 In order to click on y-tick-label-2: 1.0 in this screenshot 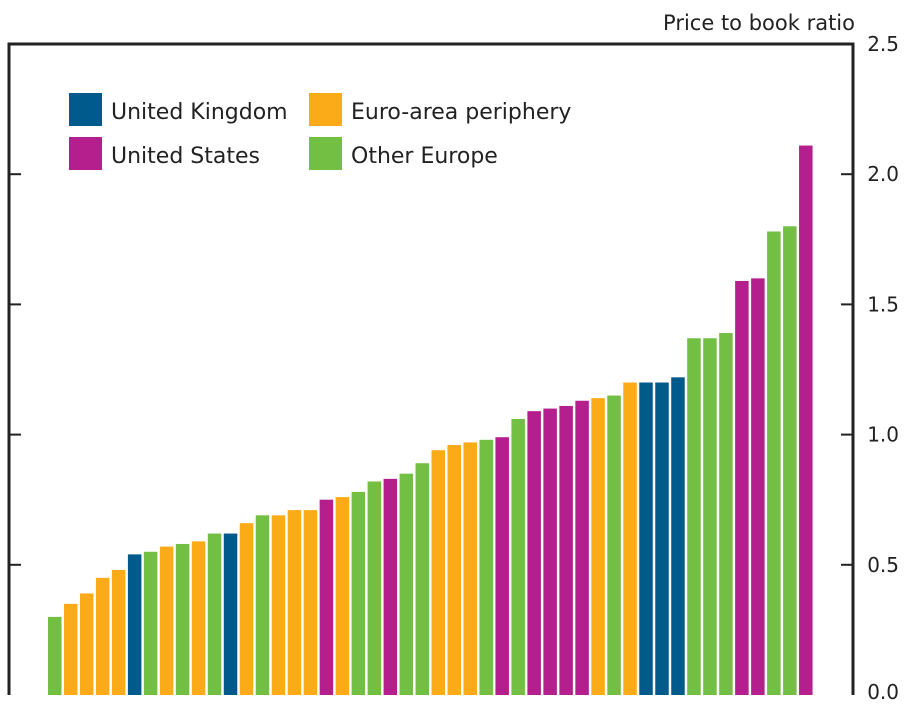, I will do `click(883, 435)`.